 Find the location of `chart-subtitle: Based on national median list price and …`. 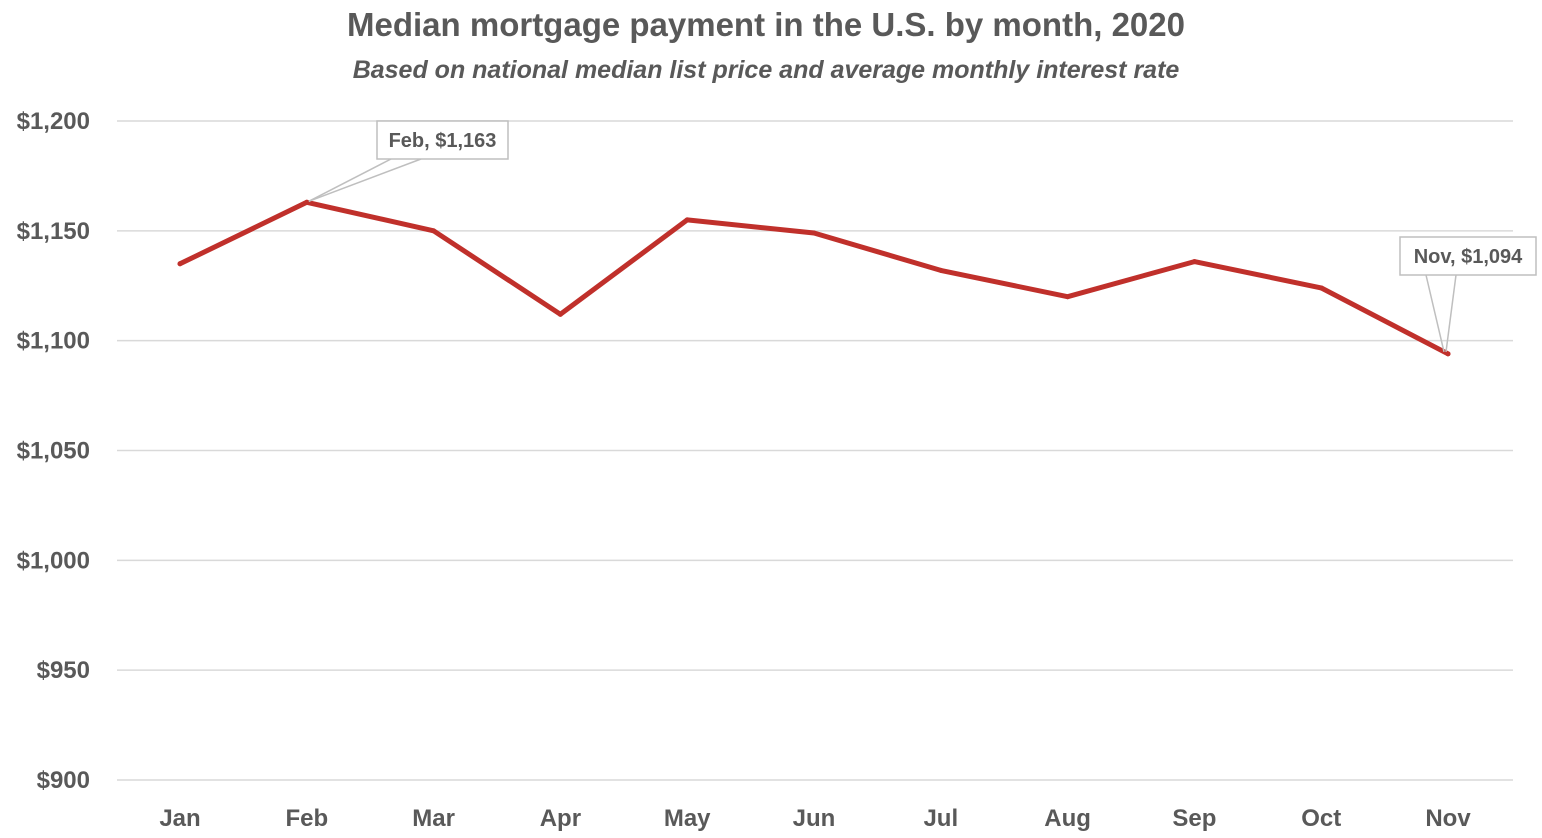

chart-subtitle: Based on national median list price and … is located at coordinates (766, 70).